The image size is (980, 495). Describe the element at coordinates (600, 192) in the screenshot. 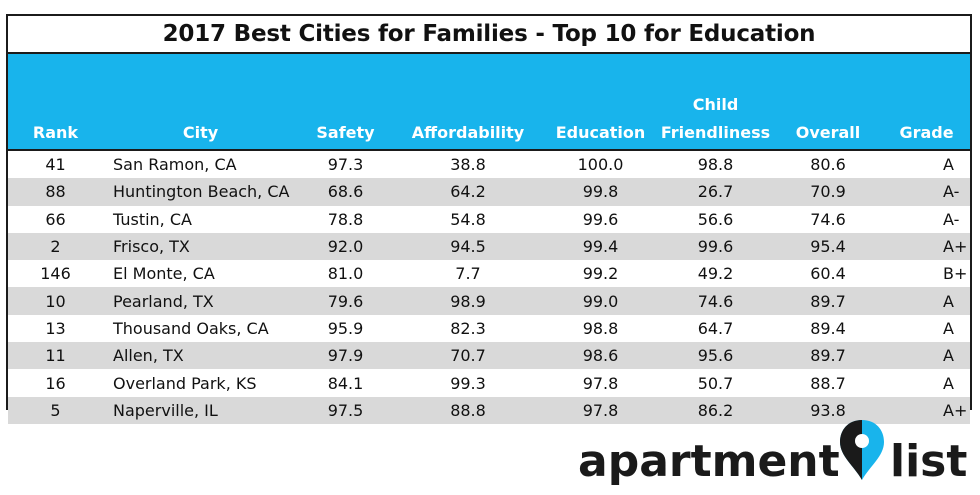

I see `cell-education: 99.8` at that location.